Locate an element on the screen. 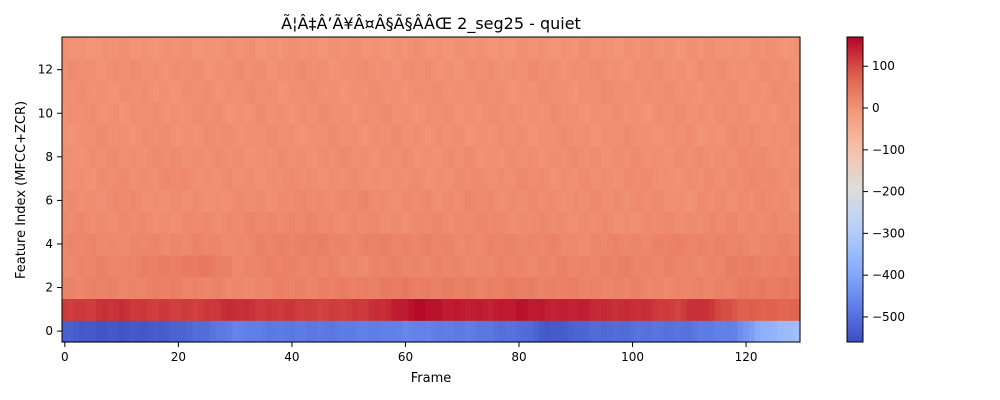  y-tick-label: 0 is located at coordinates (49, 331).